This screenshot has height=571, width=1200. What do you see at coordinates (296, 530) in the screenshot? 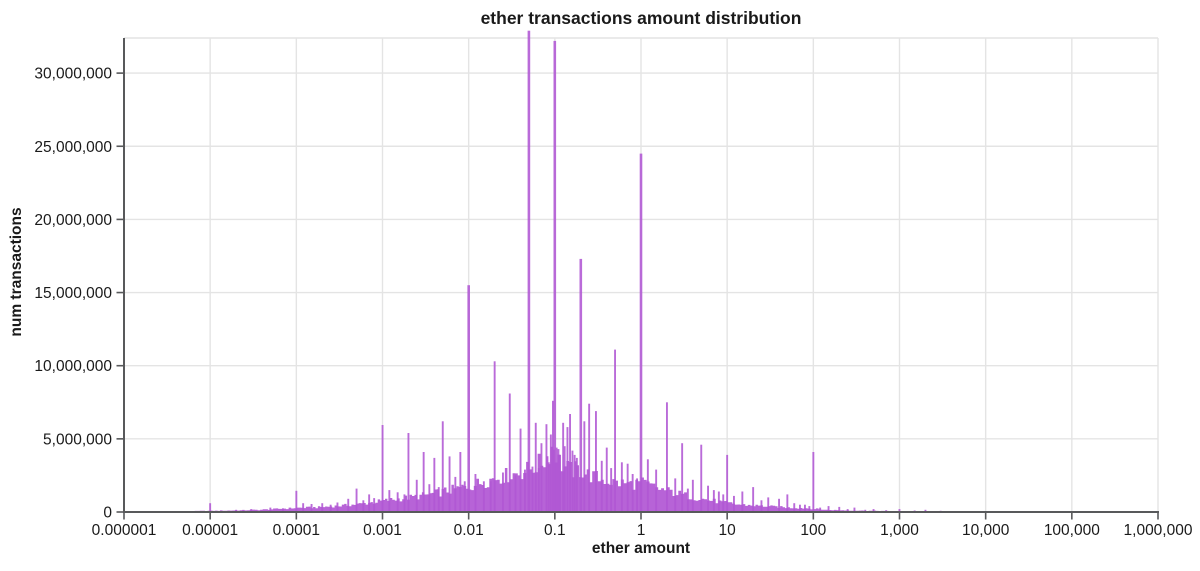
I see `x-tick-label: 0.0001` at bounding box center [296, 530].